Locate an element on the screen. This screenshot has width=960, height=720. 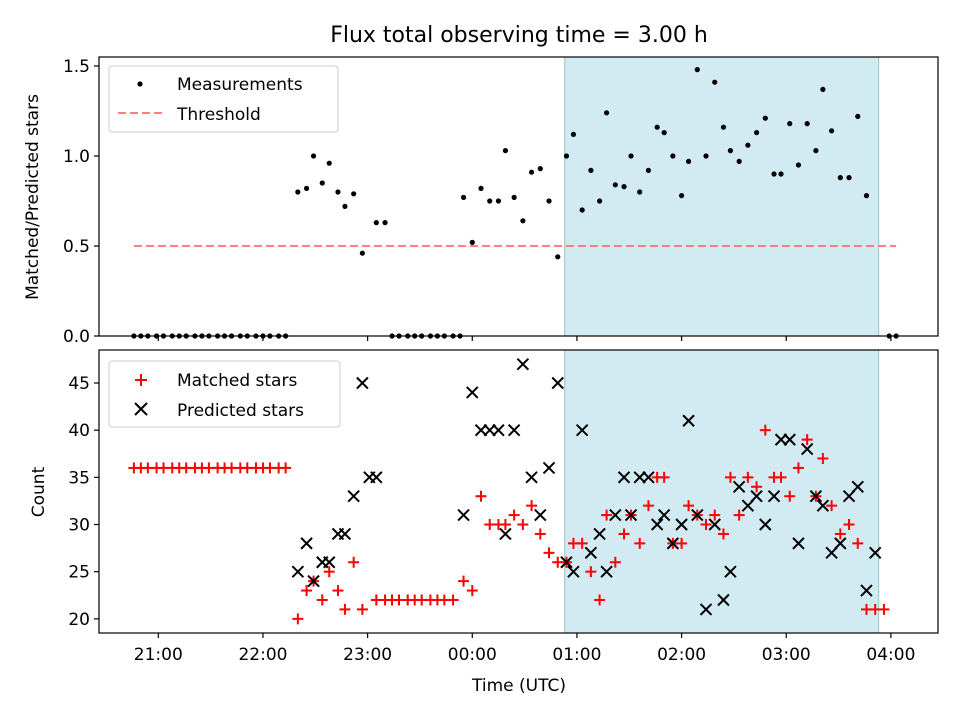
legend-label-threshold: Threshold is located at coordinates (218, 115).